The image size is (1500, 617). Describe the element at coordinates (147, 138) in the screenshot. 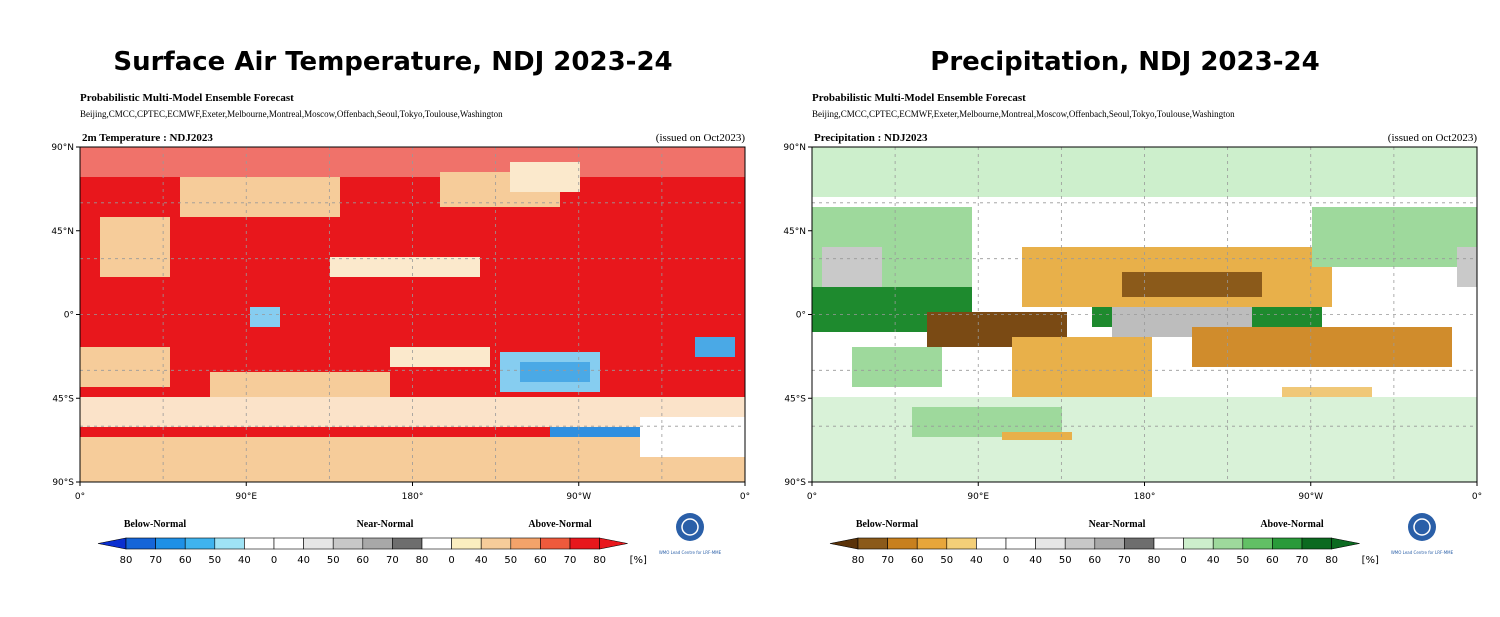

I see `map-label: 2m Temperature : NDJ2023` at that location.